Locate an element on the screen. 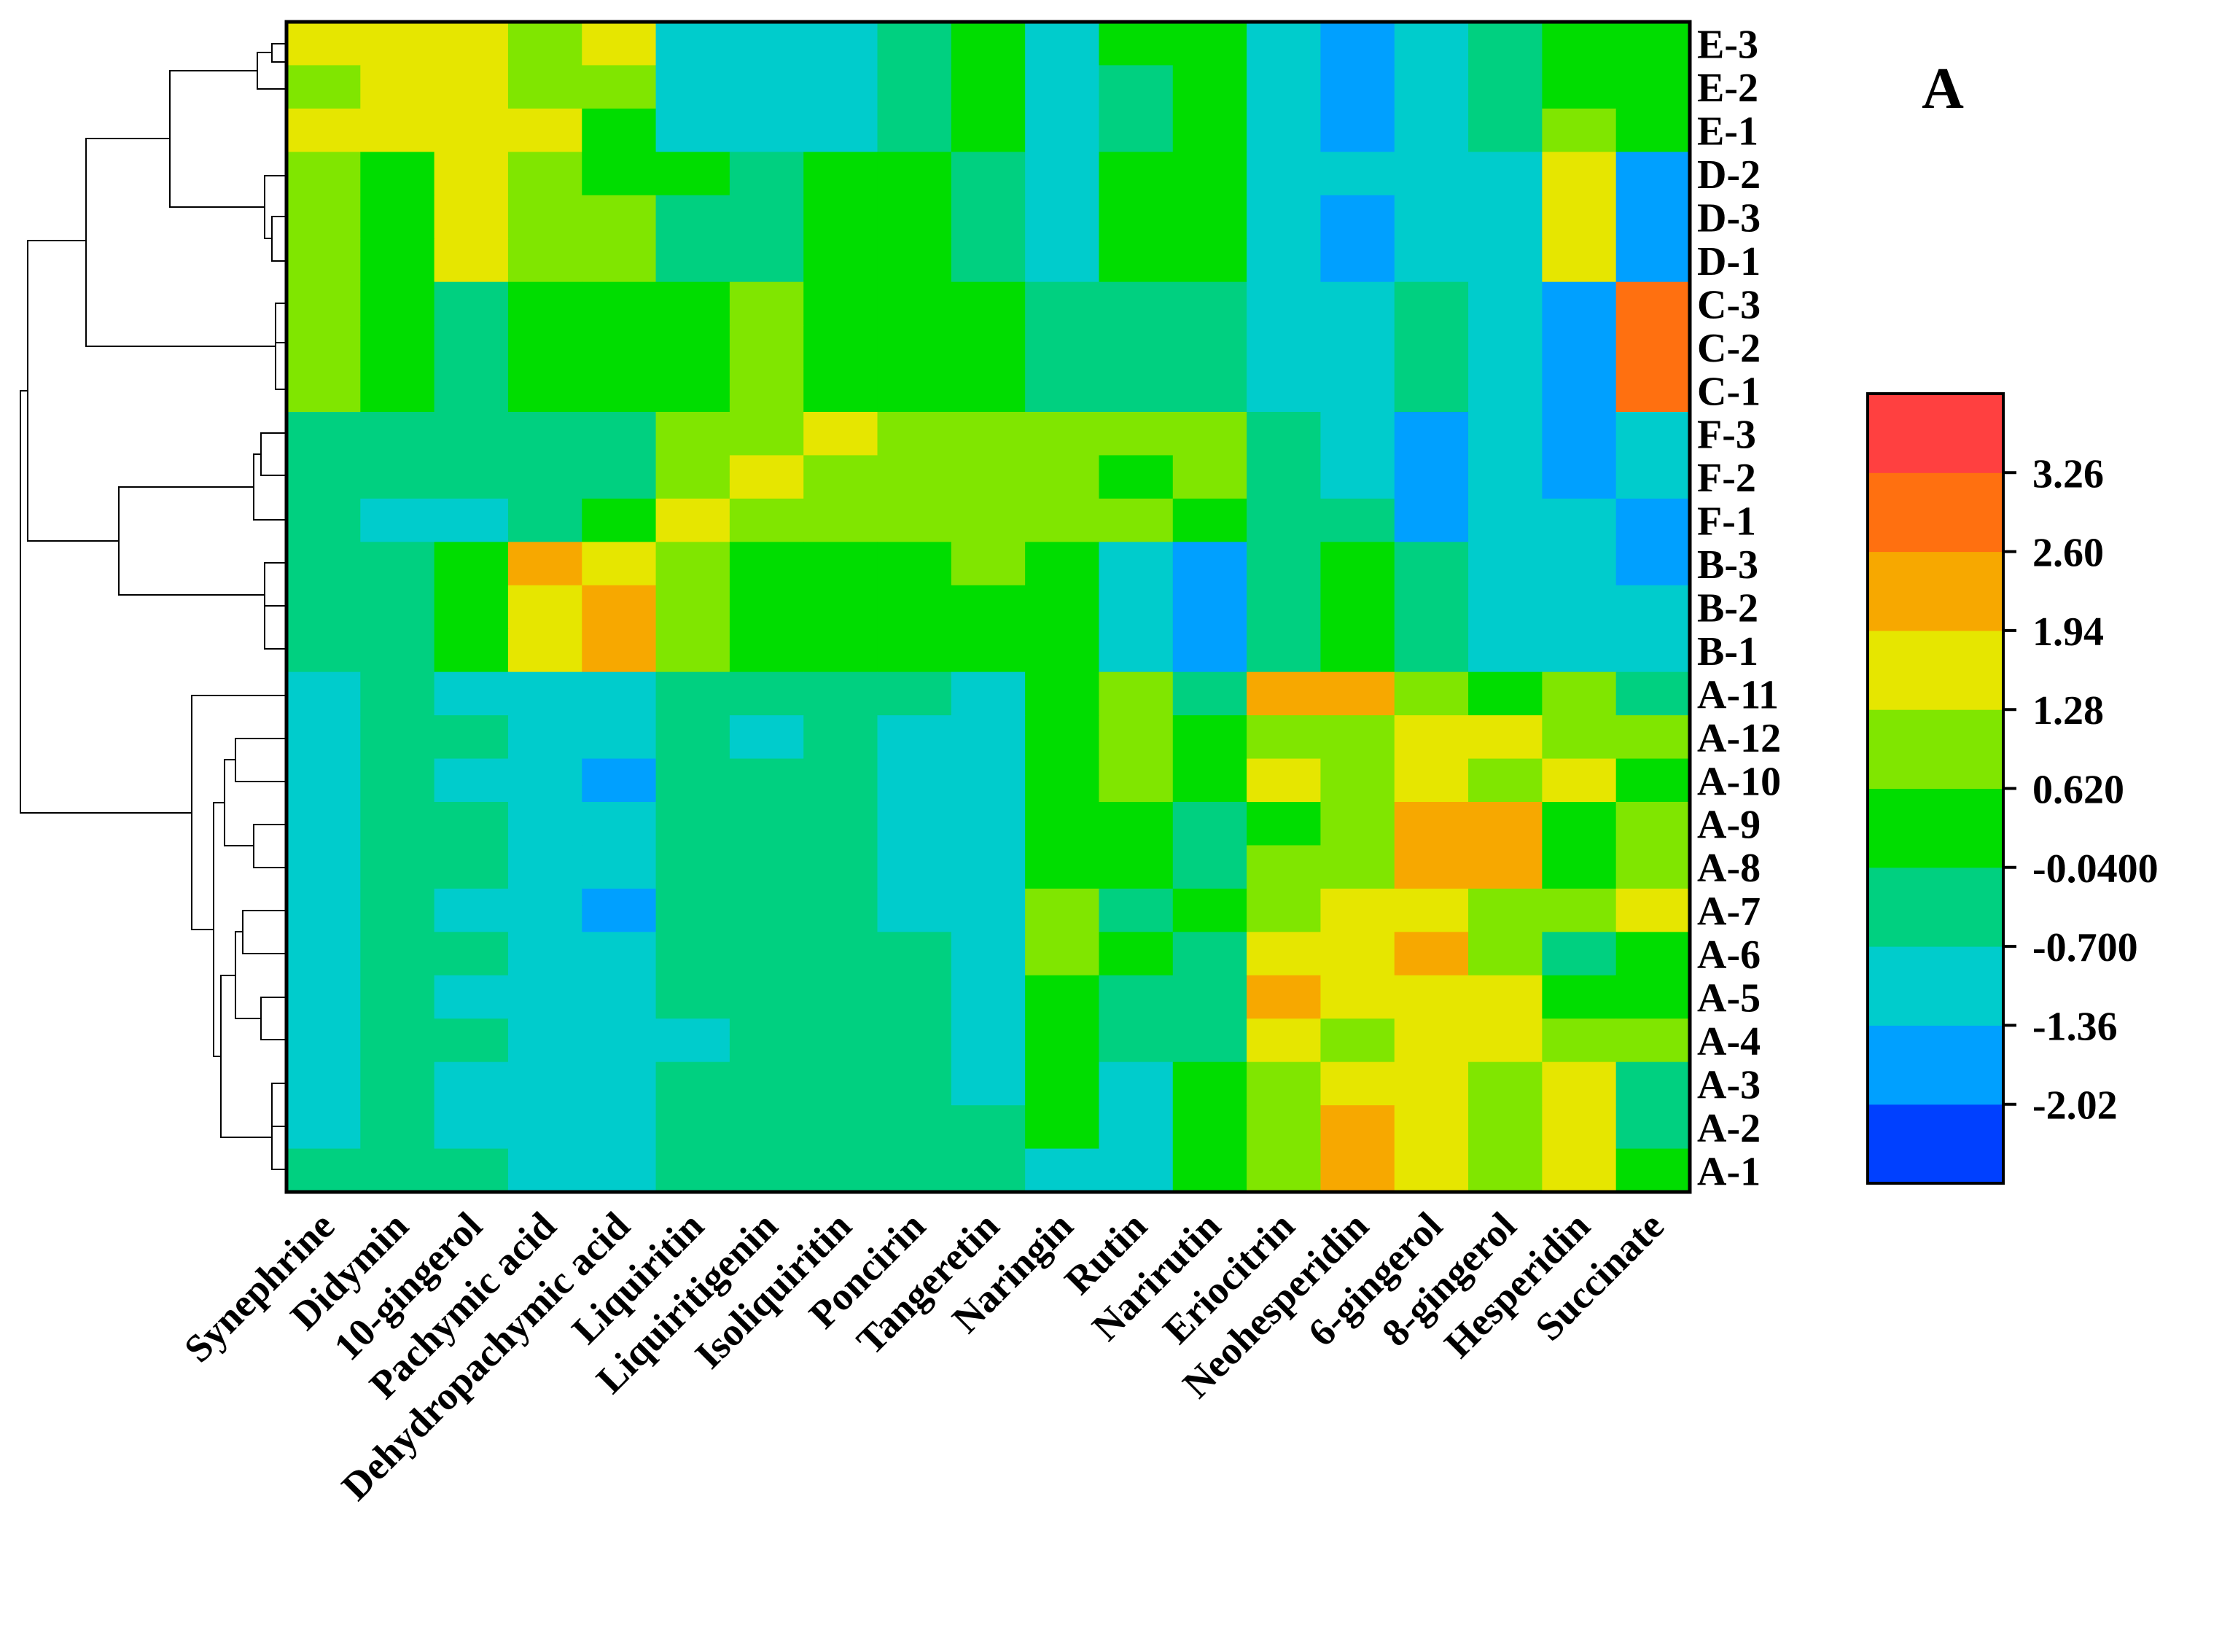  colorbar-tick-label: 1.94 is located at coordinates (2068, 632).